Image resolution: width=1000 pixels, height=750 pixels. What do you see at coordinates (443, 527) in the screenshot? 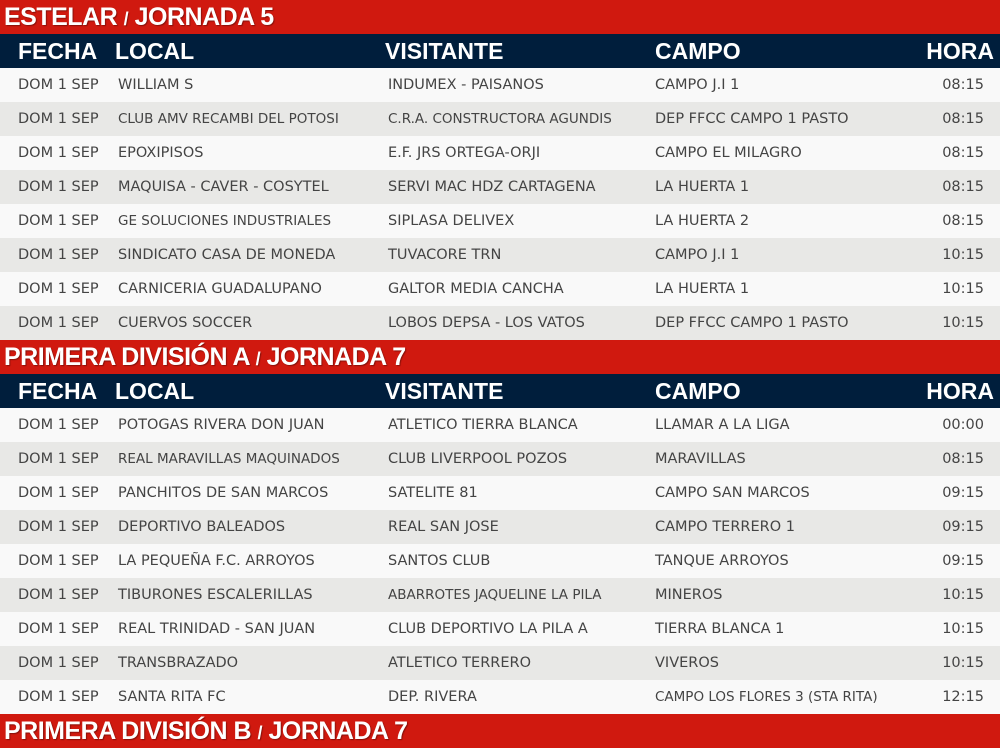
I see `cell-visitor: REAL SAN JOSE` at bounding box center [443, 527].